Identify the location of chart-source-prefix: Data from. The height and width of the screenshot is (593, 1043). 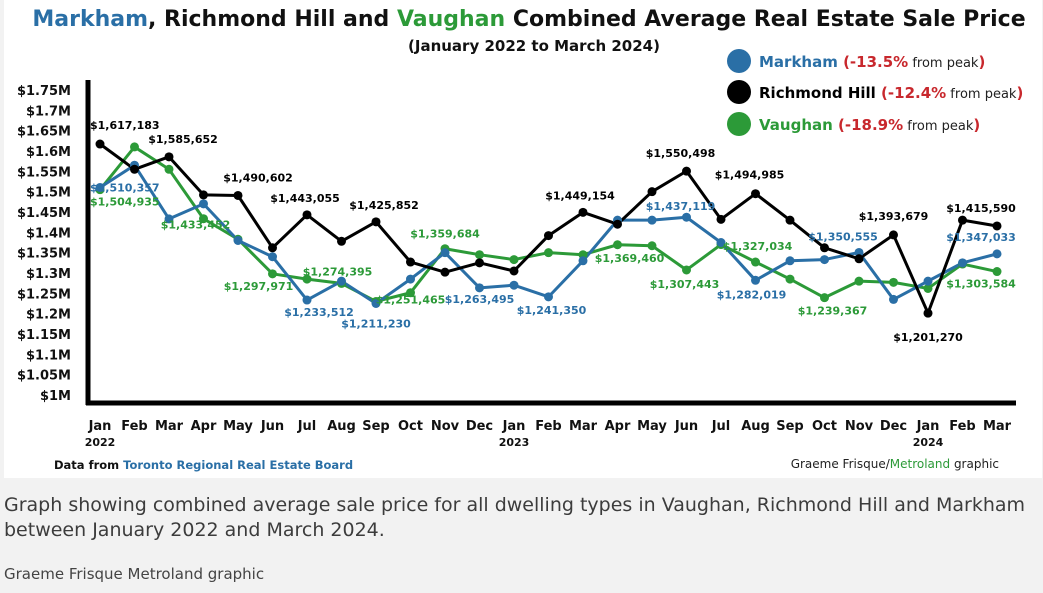
(88, 465).